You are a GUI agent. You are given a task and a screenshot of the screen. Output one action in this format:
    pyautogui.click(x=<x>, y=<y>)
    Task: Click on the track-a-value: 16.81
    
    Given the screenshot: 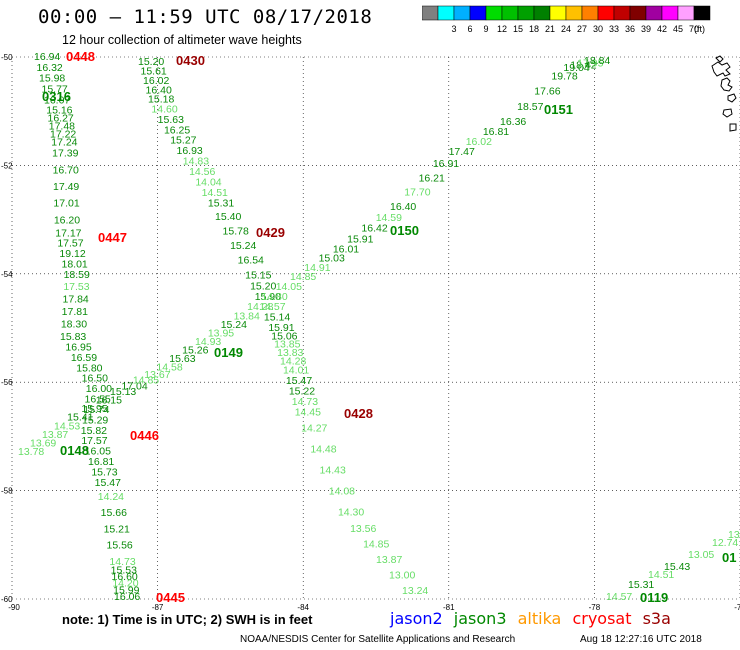 What is the action you would take?
    pyautogui.click(x=101, y=462)
    